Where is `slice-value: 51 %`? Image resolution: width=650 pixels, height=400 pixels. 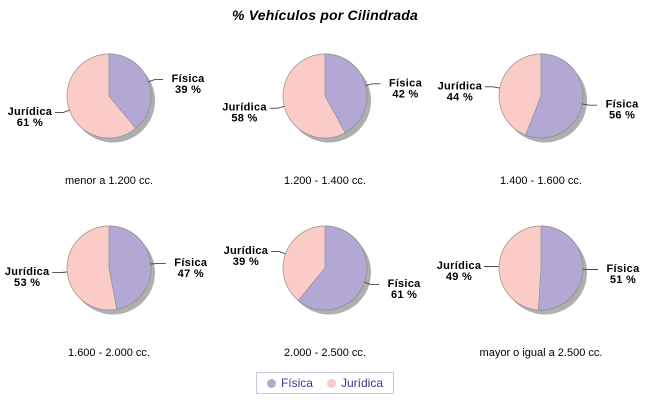 slice-value: 51 % is located at coordinates (623, 280).